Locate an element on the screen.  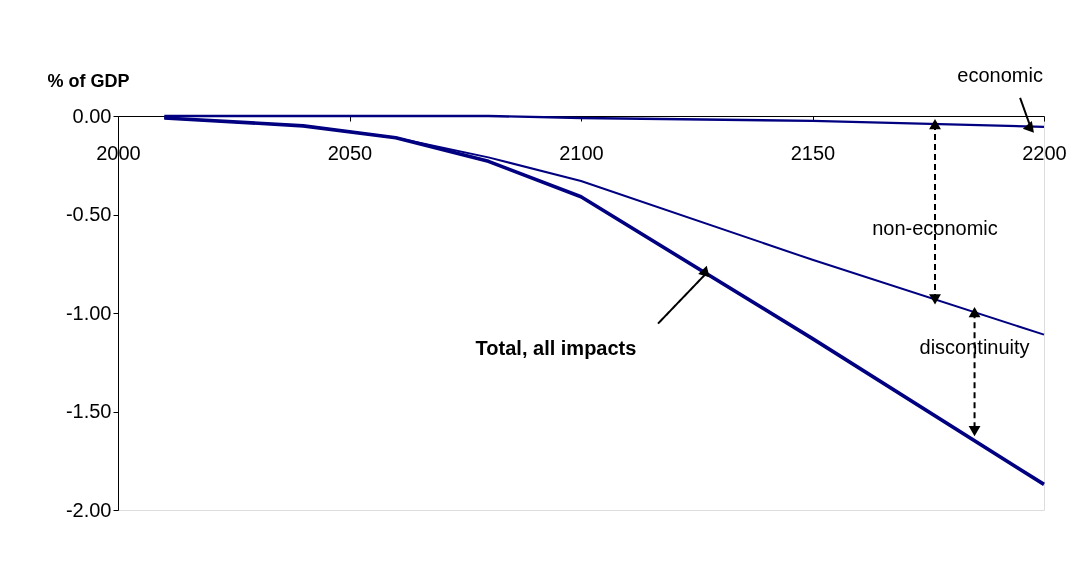
x-tick-label: 2150 is located at coordinates (813, 152).